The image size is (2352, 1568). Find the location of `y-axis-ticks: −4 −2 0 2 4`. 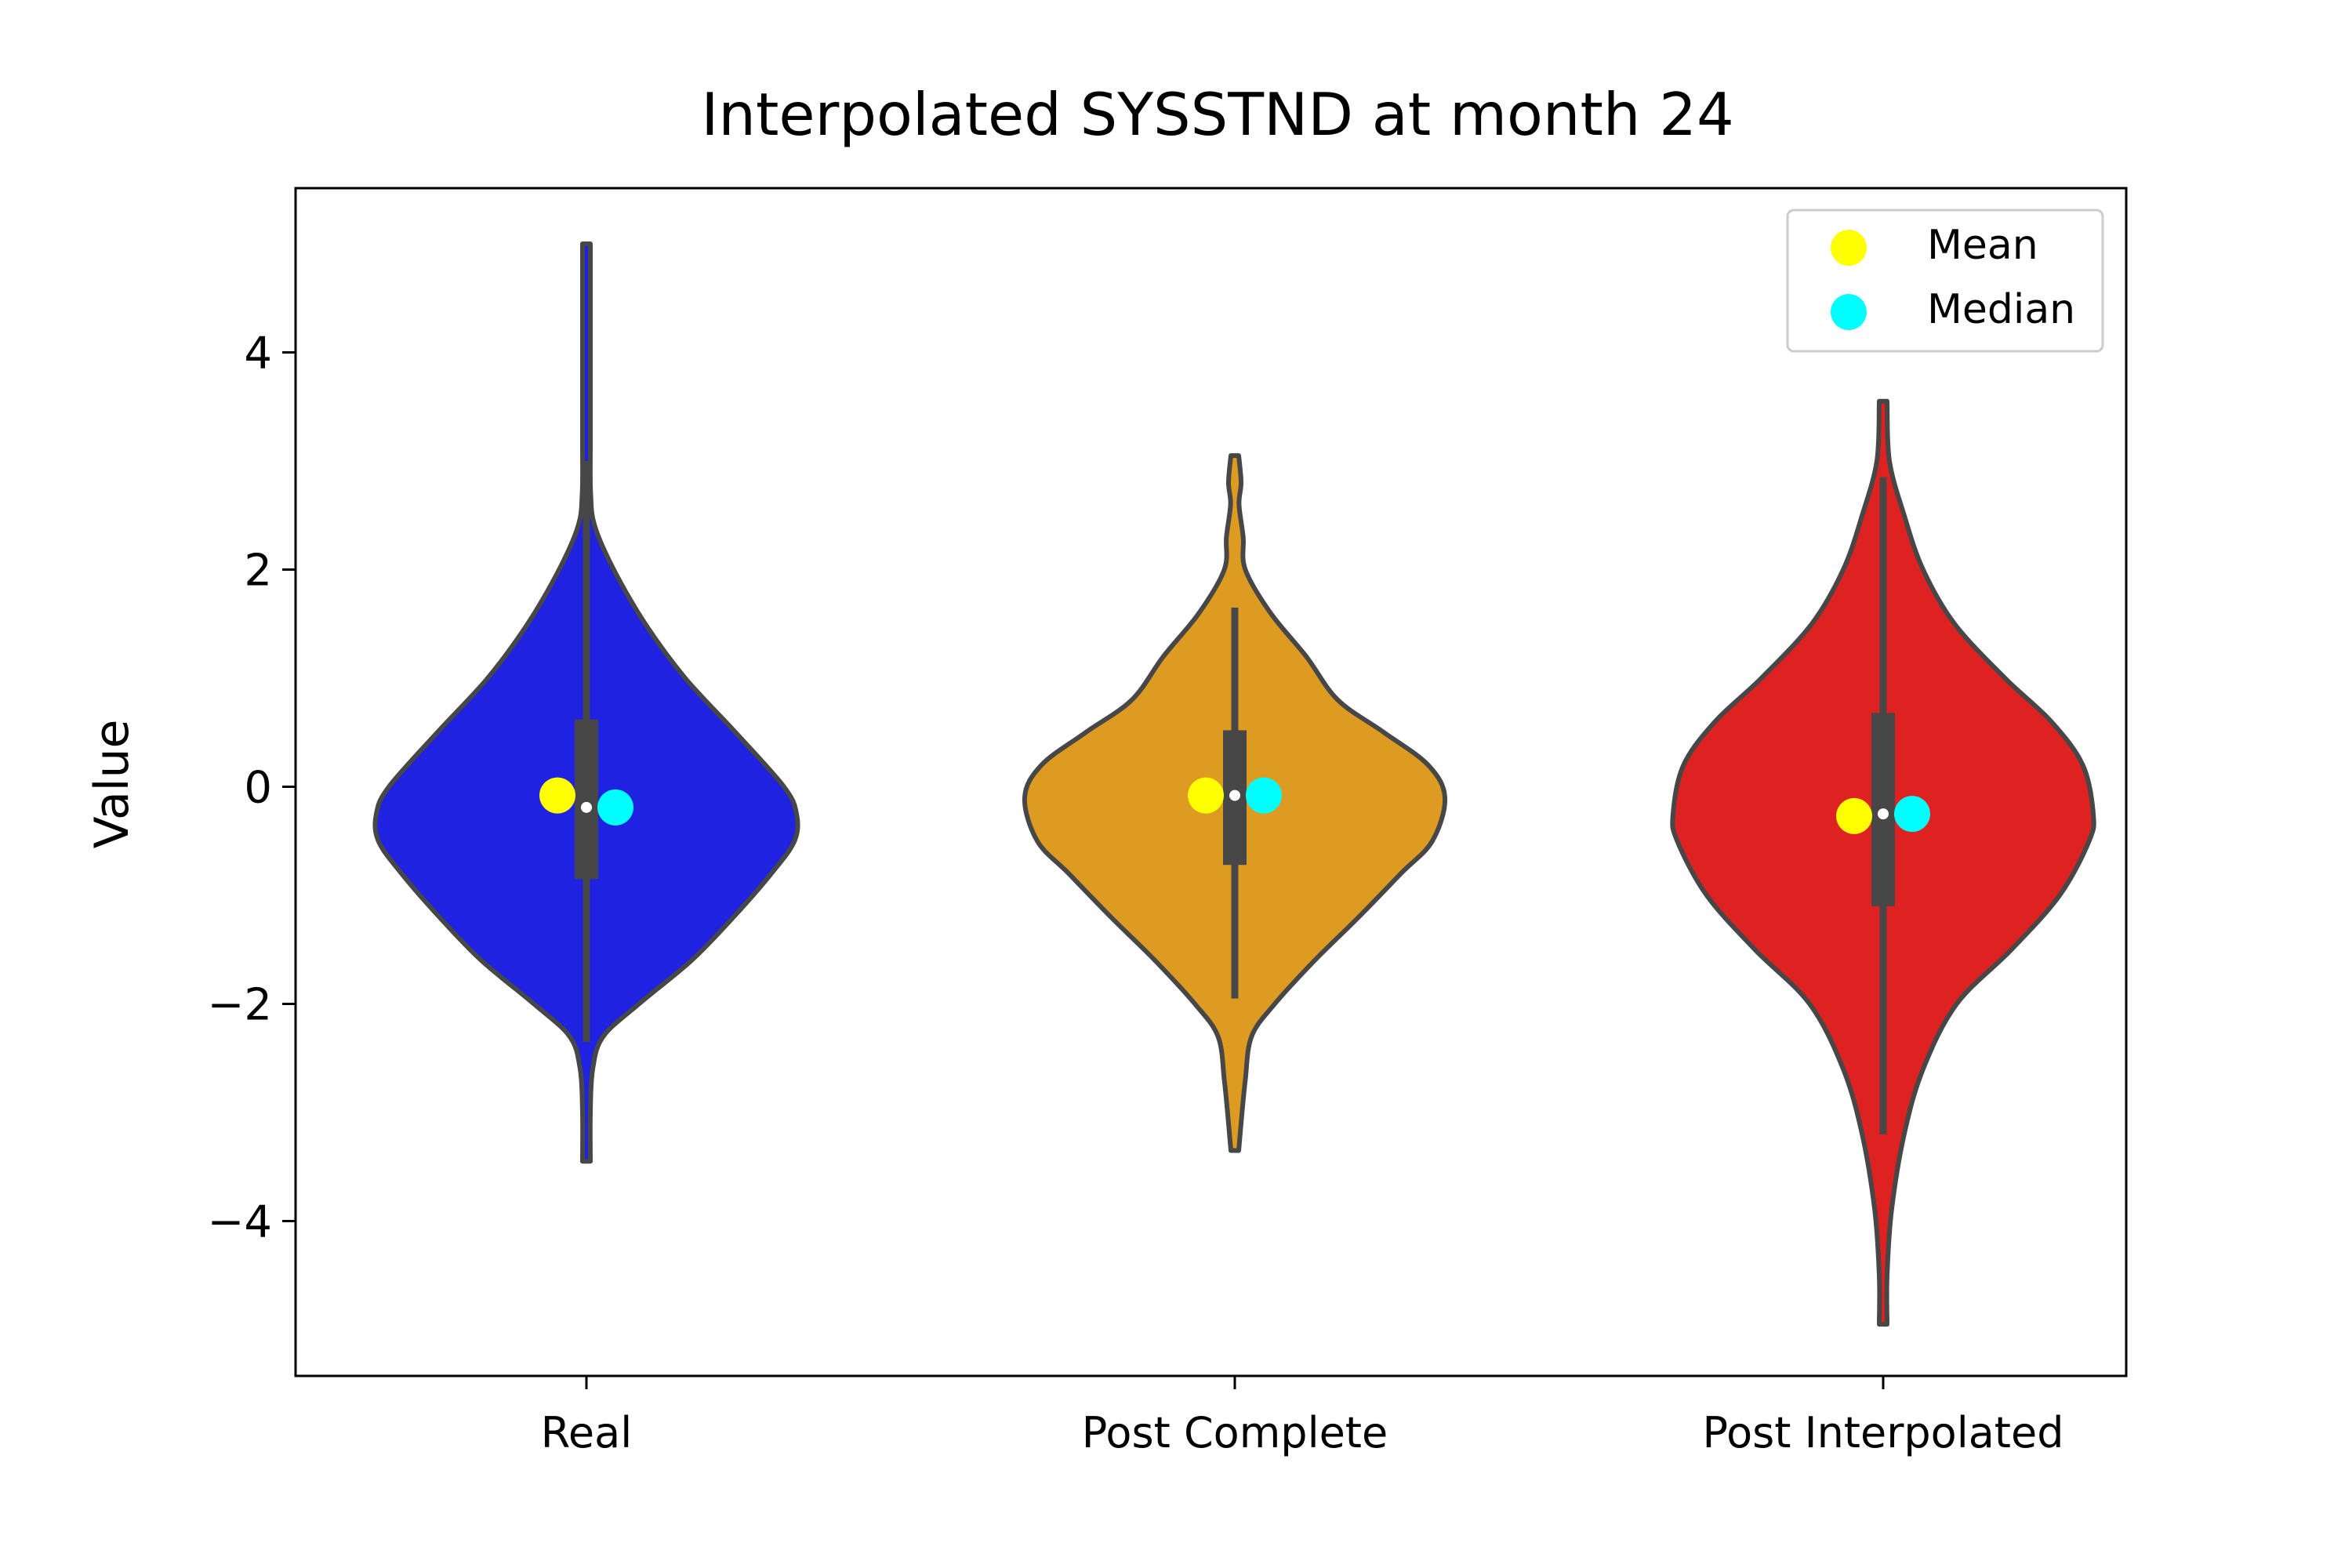

y-axis-ticks: −4 −2 0 2 4 is located at coordinates (251, 788).